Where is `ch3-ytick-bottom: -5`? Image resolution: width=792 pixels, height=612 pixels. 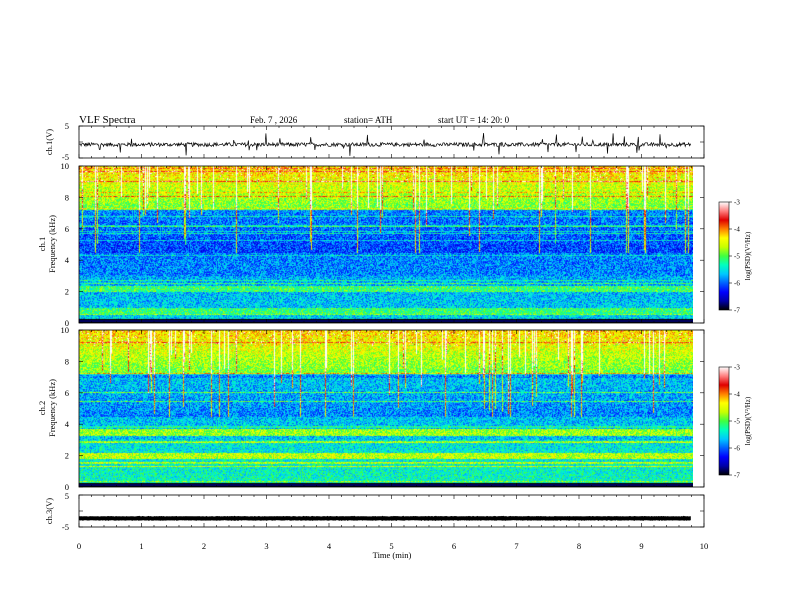
ch3-ytick-bottom: -5 is located at coordinates (65, 527).